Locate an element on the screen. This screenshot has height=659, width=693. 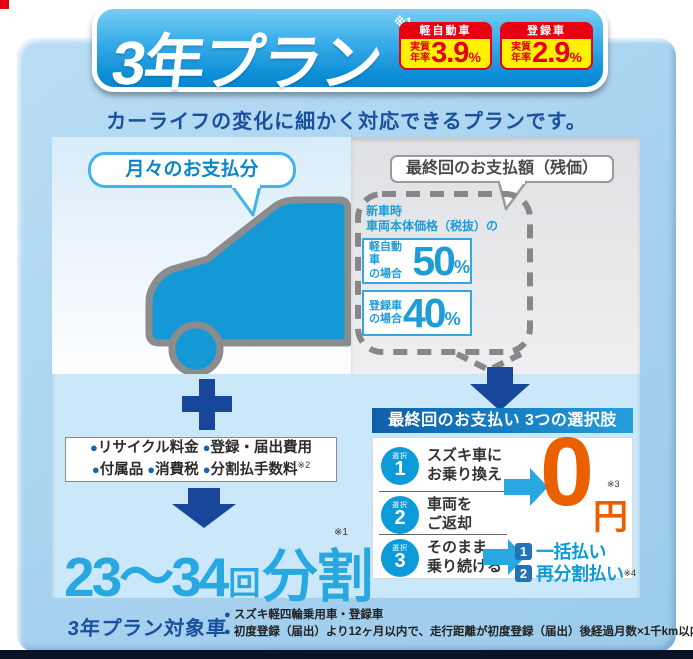
rate-value: 50 is located at coordinates (434, 260).